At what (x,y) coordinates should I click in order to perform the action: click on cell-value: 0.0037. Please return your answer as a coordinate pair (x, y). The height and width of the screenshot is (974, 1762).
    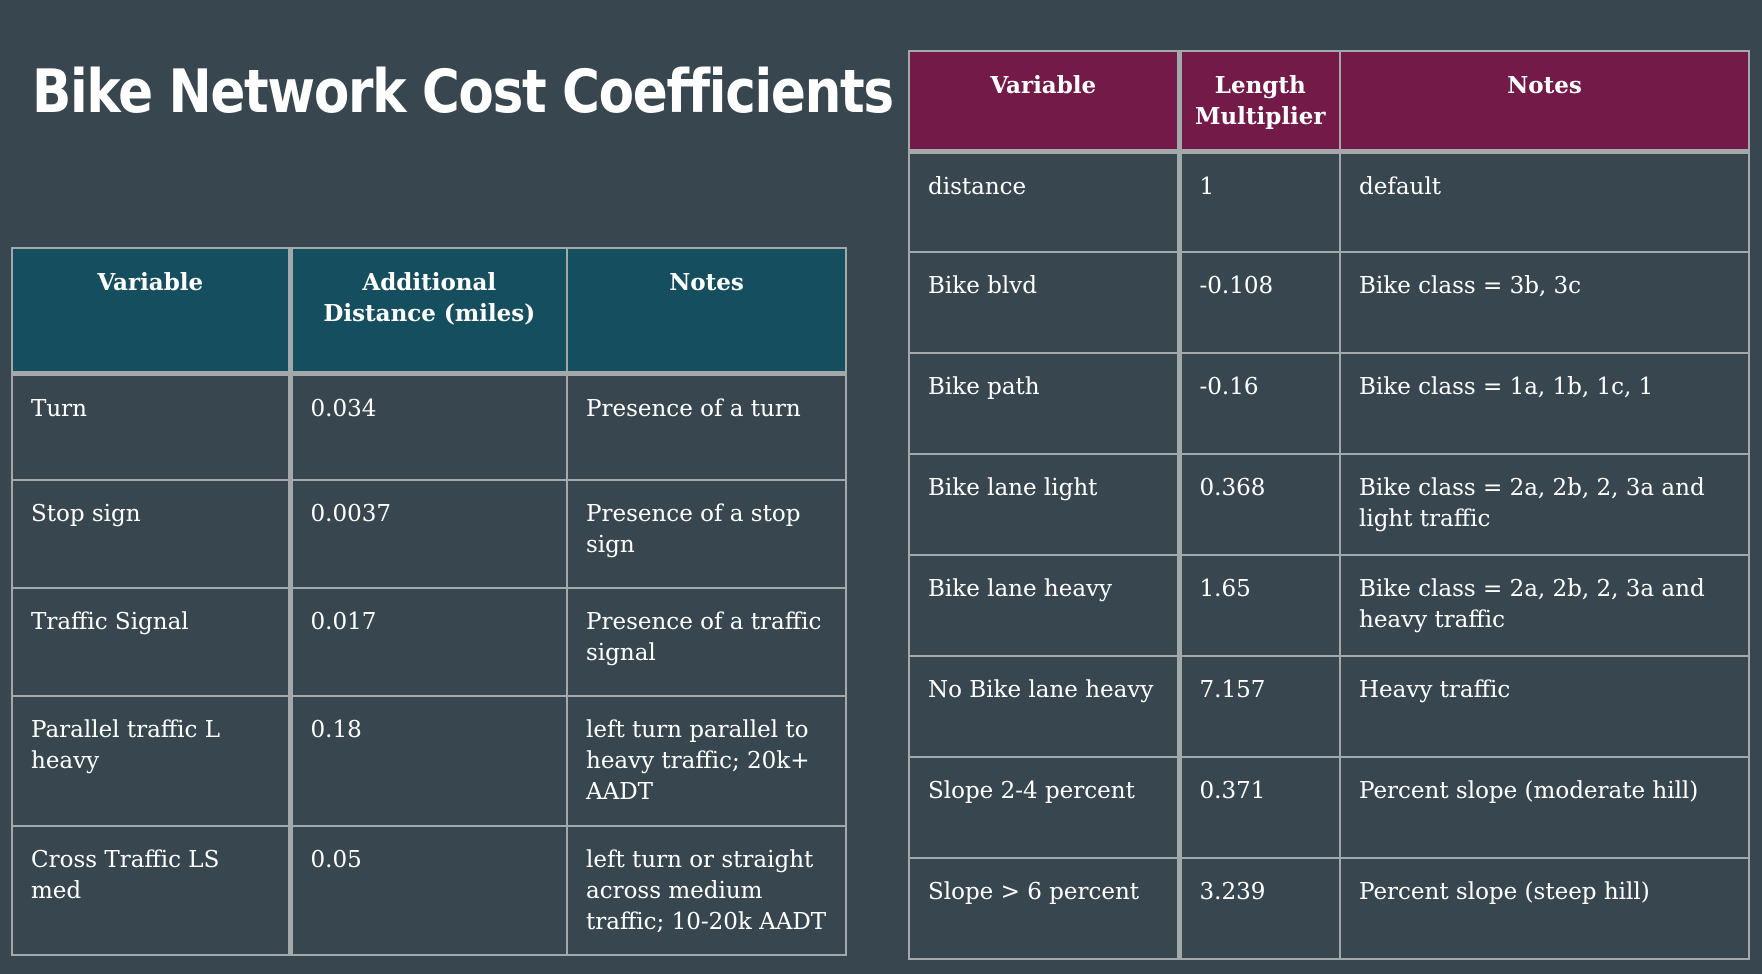
    Looking at the image, I should click on (428, 534).